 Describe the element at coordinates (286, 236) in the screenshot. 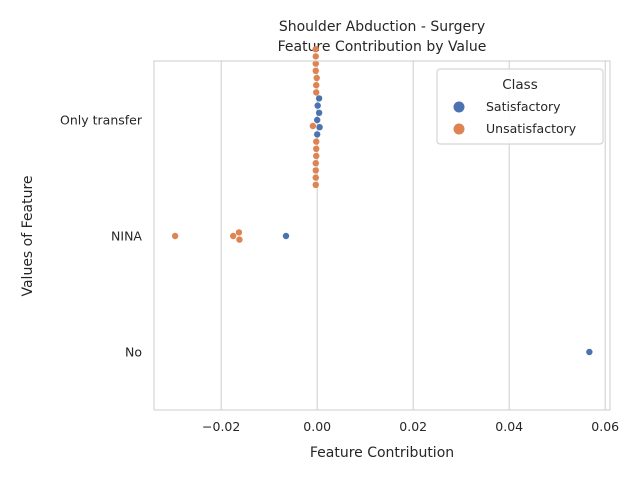

I see `point-satisfactory-nina` at that location.